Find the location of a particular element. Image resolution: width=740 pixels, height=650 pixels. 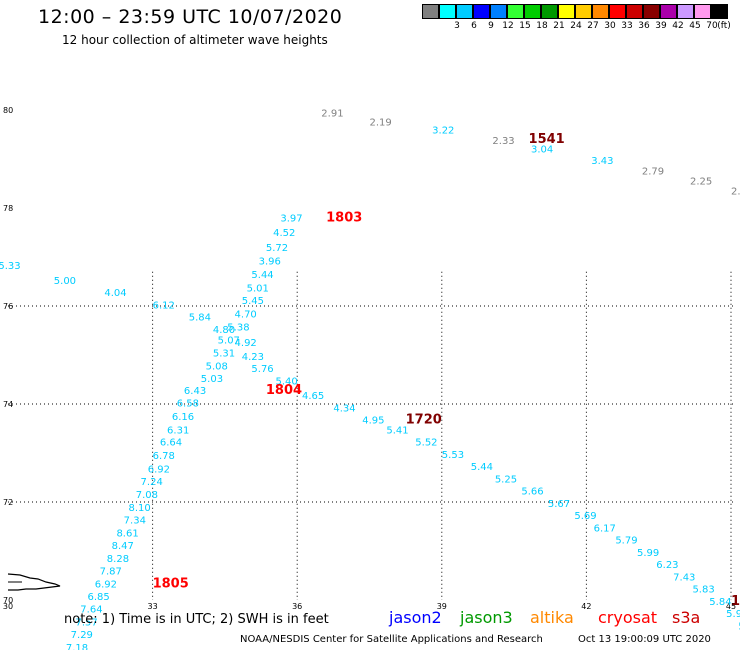

wave-height-label: 3.22 is located at coordinates (443, 131).